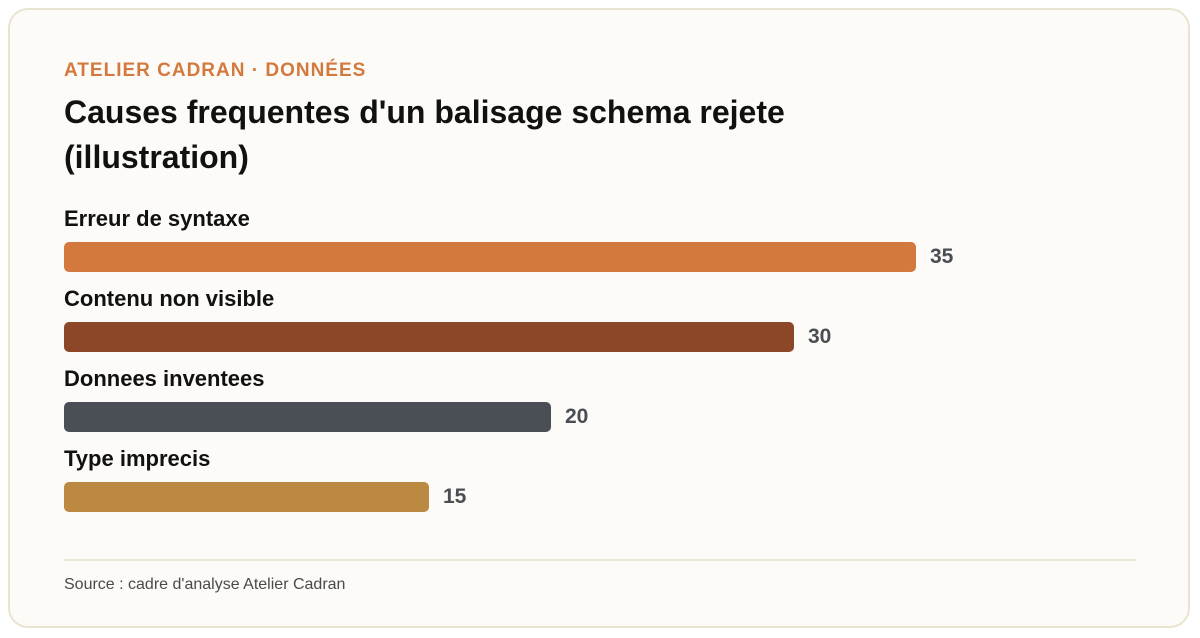 This screenshot has width=1200, height=638. I want to click on bar-label: Contenu non visible, so click(169, 298).